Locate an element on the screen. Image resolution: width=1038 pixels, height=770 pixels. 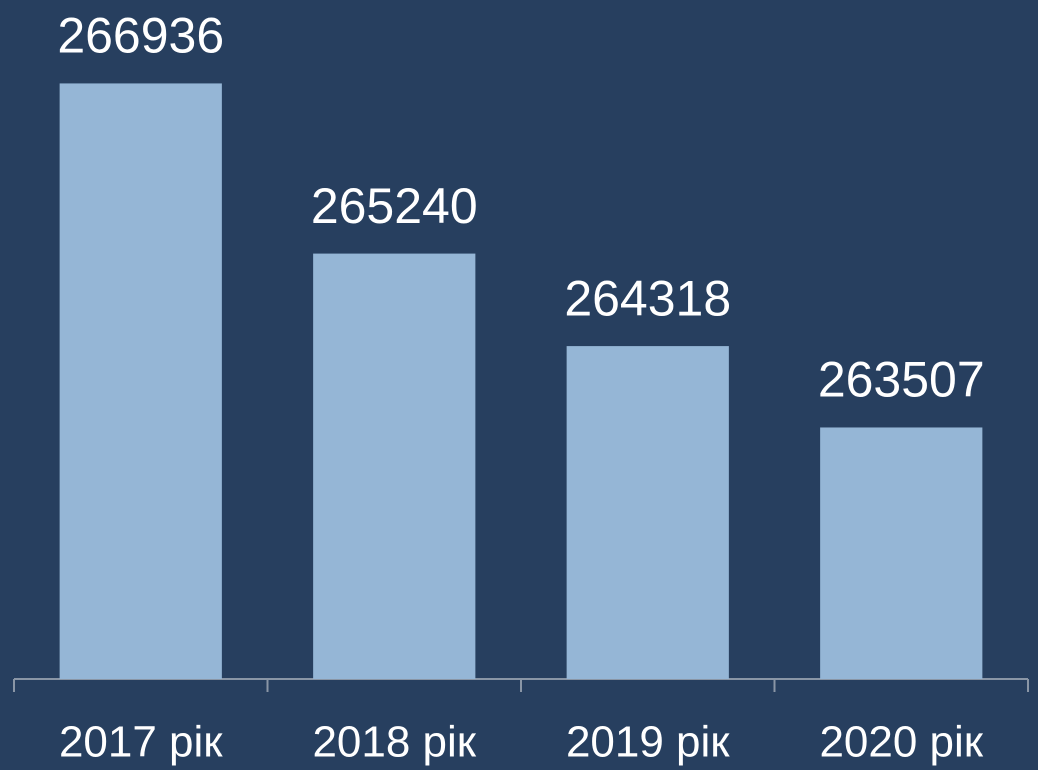
x-tick-label: 2019 рік is located at coordinates (648, 742).